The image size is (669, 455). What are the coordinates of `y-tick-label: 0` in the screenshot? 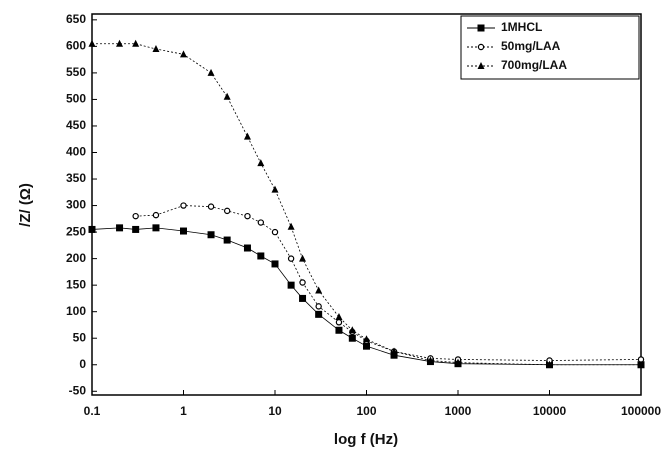 It's located at (82, 364).